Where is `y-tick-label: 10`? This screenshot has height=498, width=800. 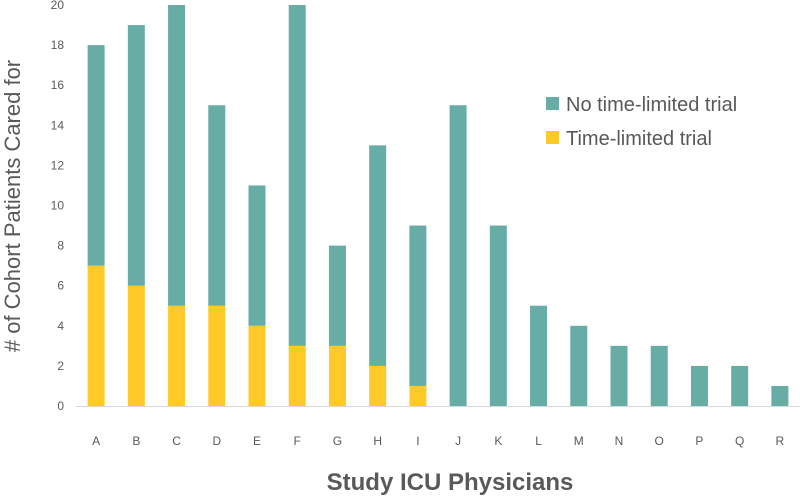
y-tick-label: 10 is located at coordinates (58, 206).